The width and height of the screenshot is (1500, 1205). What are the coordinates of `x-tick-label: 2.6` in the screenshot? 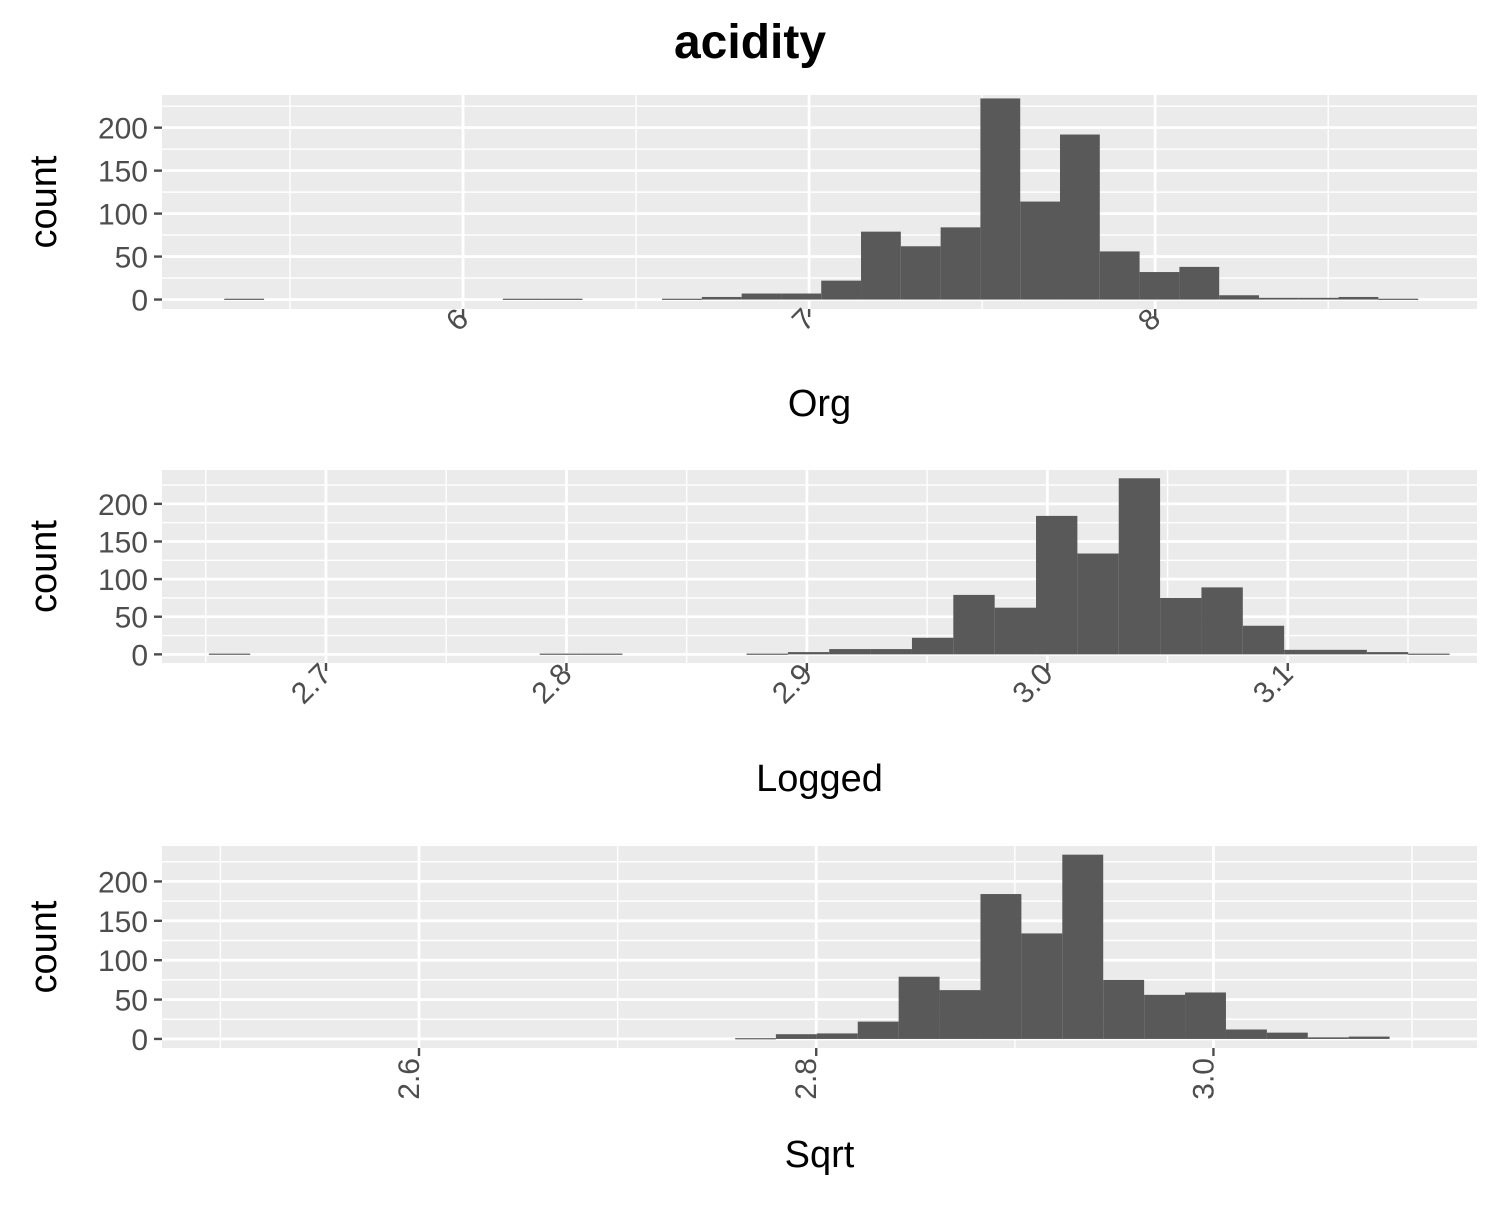 It's located at (409, 1079).